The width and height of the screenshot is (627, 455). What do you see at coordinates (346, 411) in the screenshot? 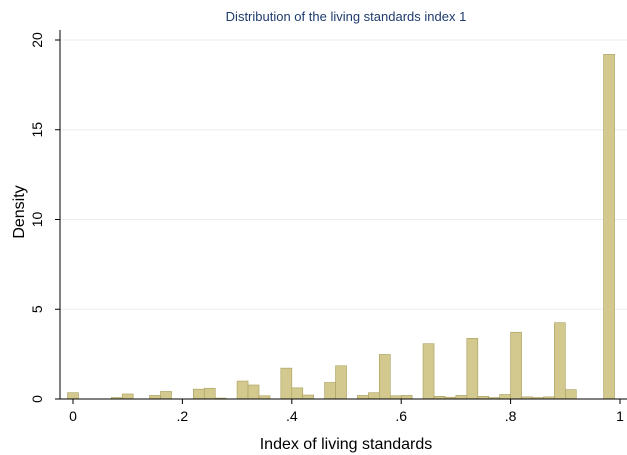
I see `x-axis-ticks: 0 .2 .4 .6 .8 1` at bounding box center [346, 411].